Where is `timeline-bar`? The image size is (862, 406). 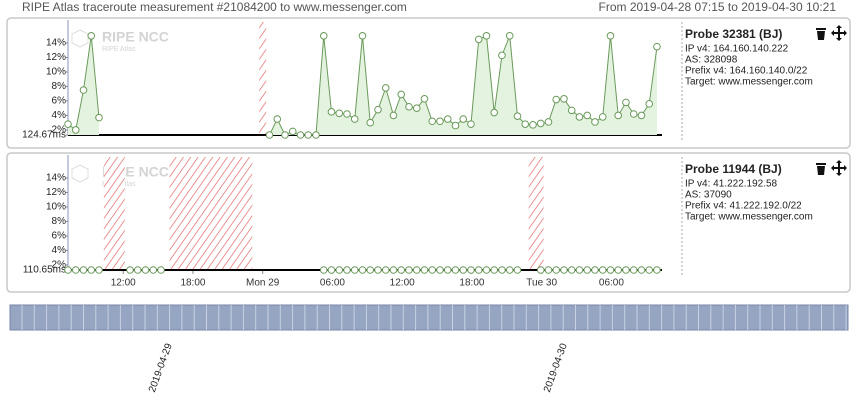 timeline-bar is located at coordinates (429, 317).